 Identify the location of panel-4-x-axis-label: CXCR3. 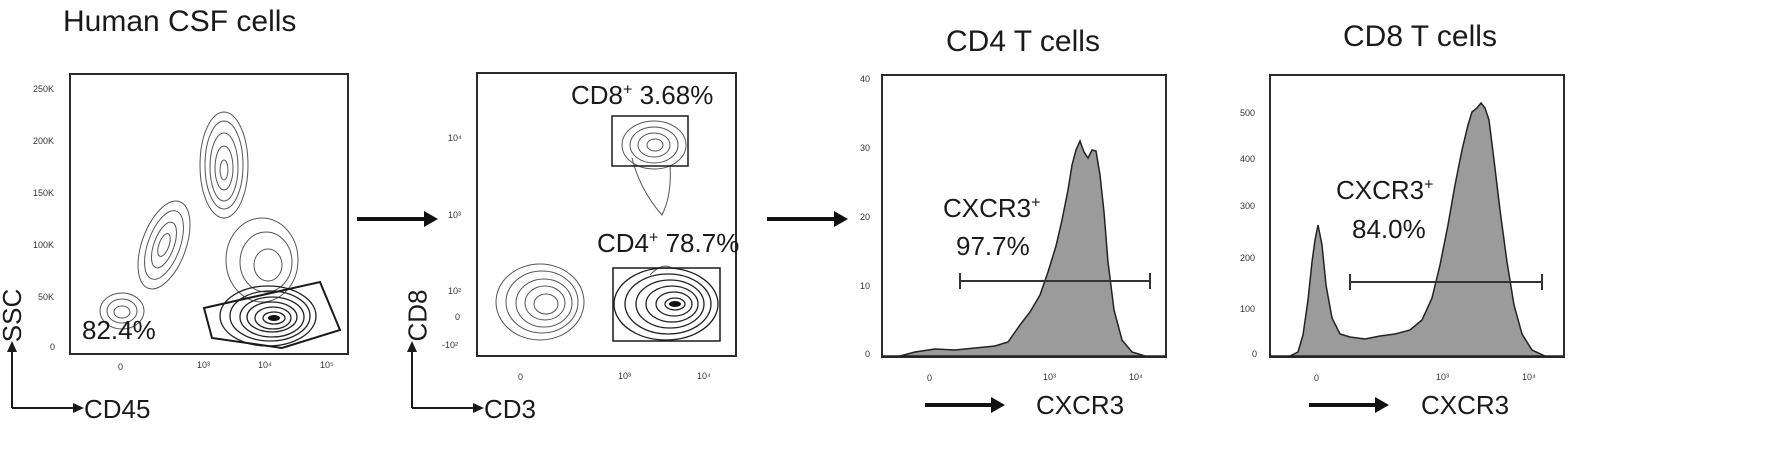
(1465, 405).